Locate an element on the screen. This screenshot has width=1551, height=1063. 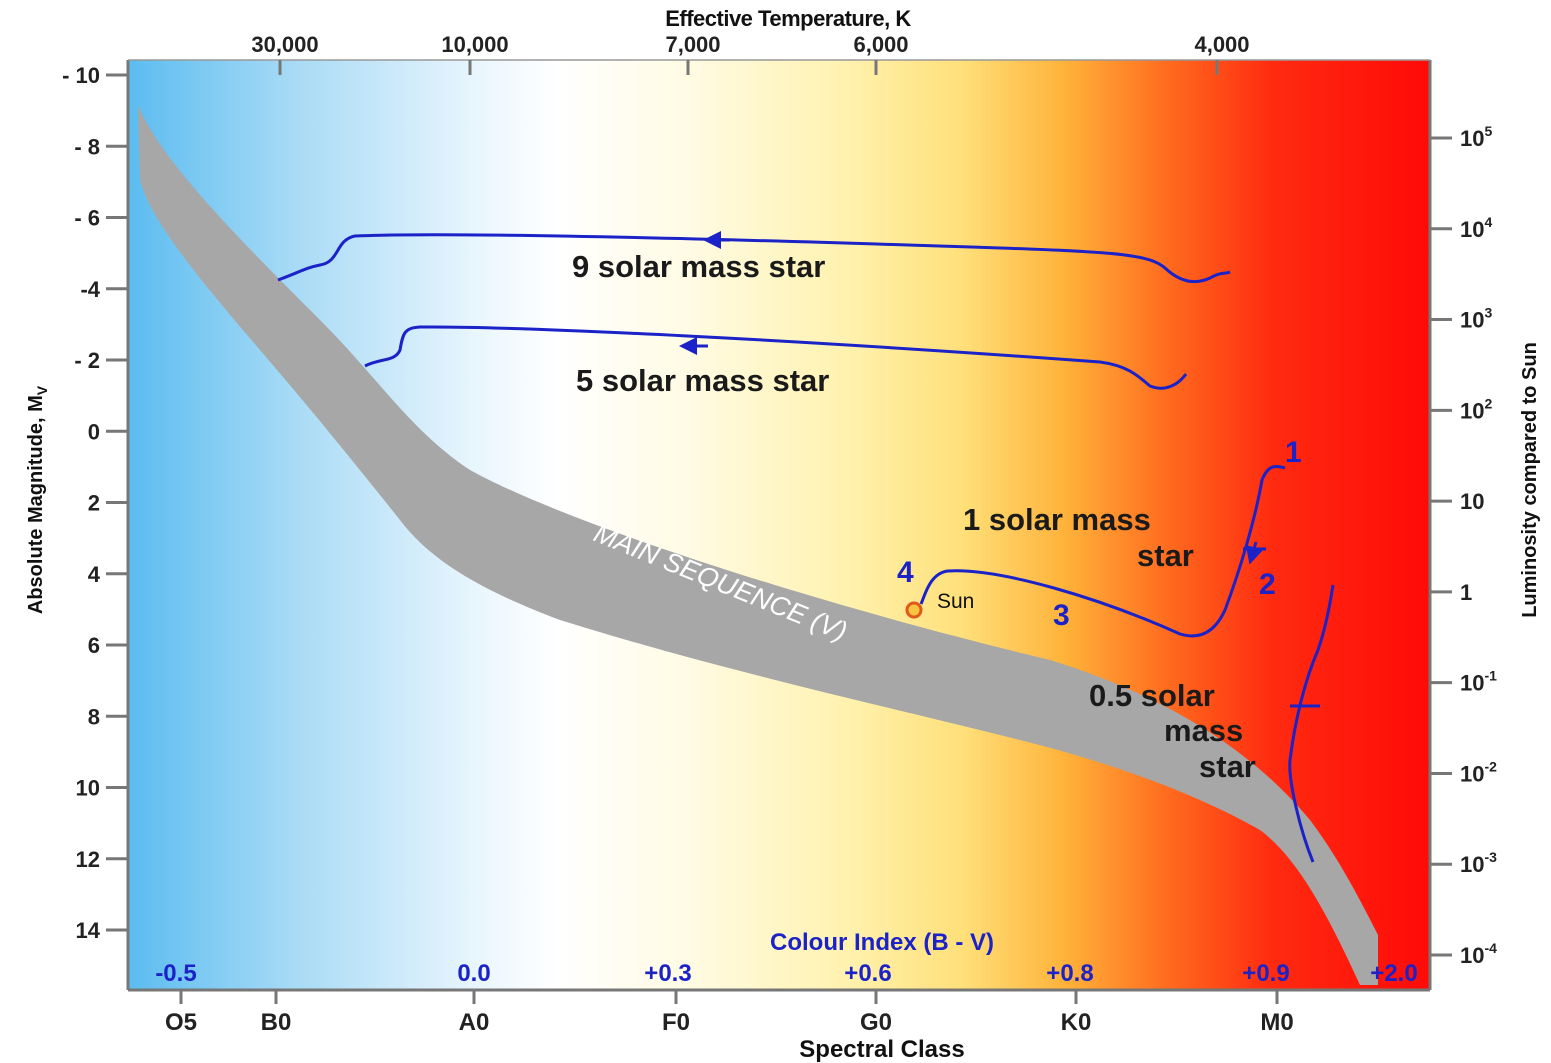
colour-index-label: 0.0 is located at coordinates (473, 973).